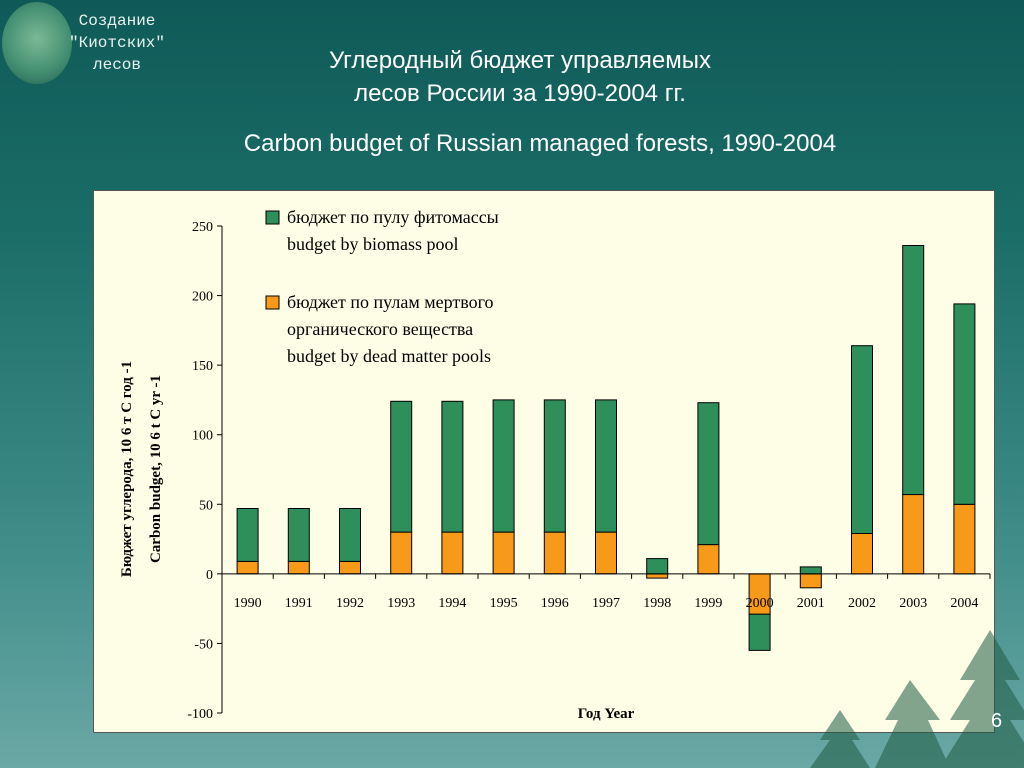 The width and height of the screenshot is (1024, 768). Describe the element at coordinates (520, 93) in the screenshot. I see `title-line-2: лесов России за 1990-2004 гг.` at that location.